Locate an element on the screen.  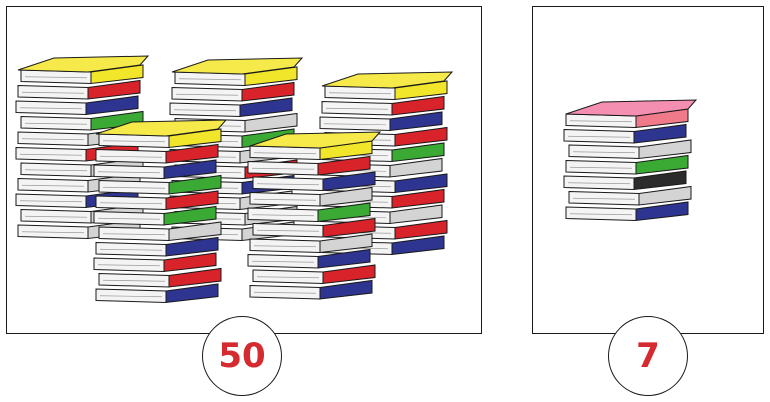
count-circle-left: 50 is located at coordinates (242, 356).